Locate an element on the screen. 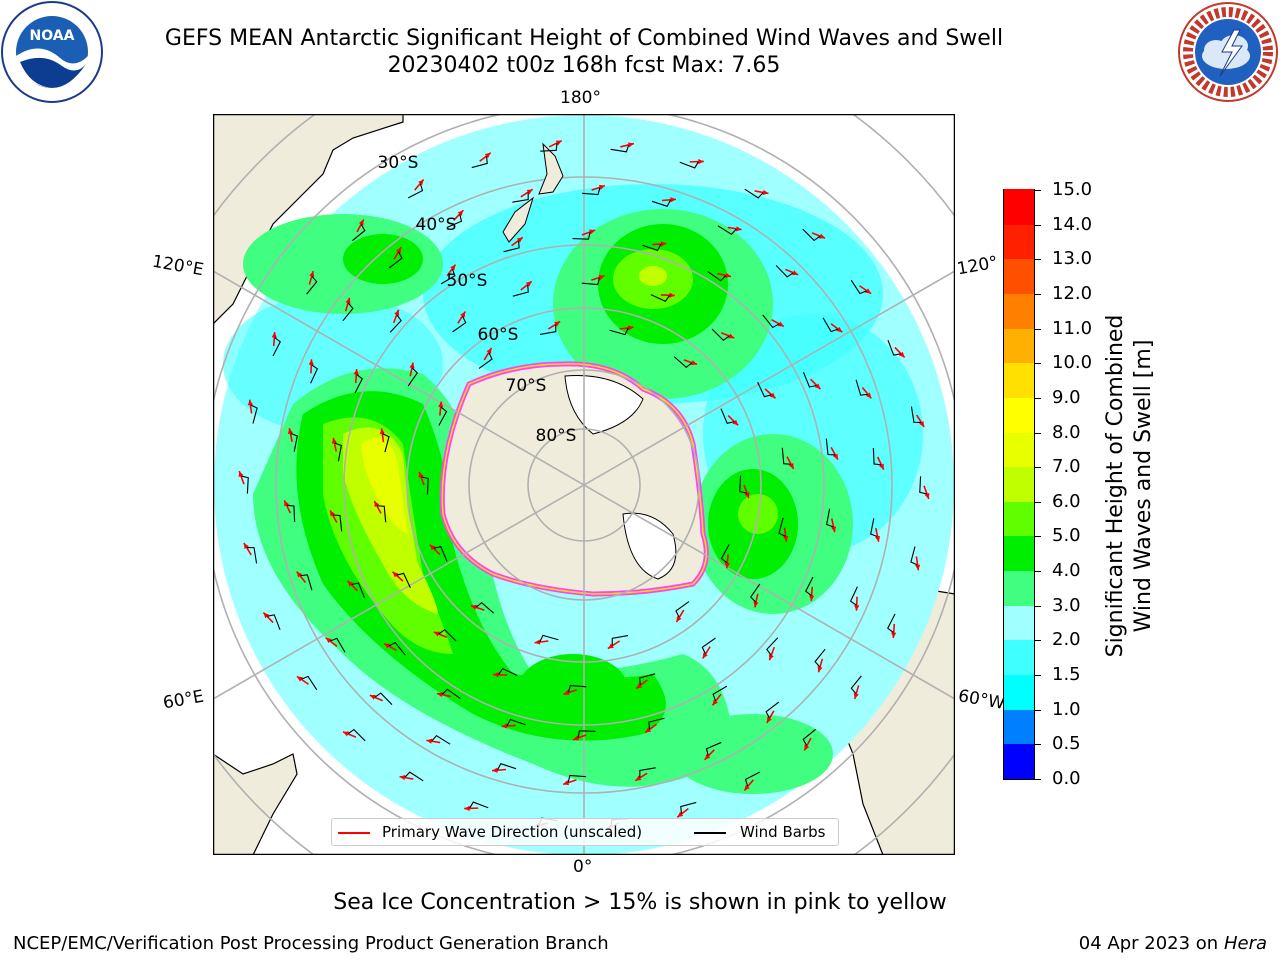 Image resolution: width=1280 pixels, height=960 pixels. legend-wave-direction: Primary Wave Direction (unscaled) is located at coordinates (512, 832).